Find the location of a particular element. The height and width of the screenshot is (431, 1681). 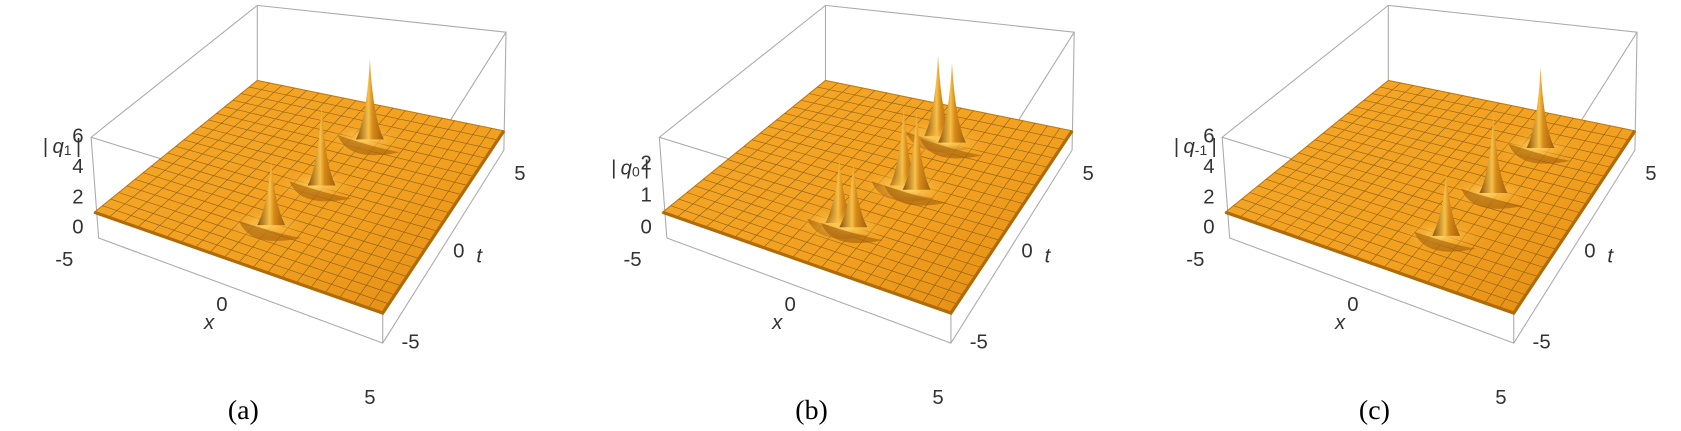

z-axis-label: | q0 | is located at coordinates (630, 169).